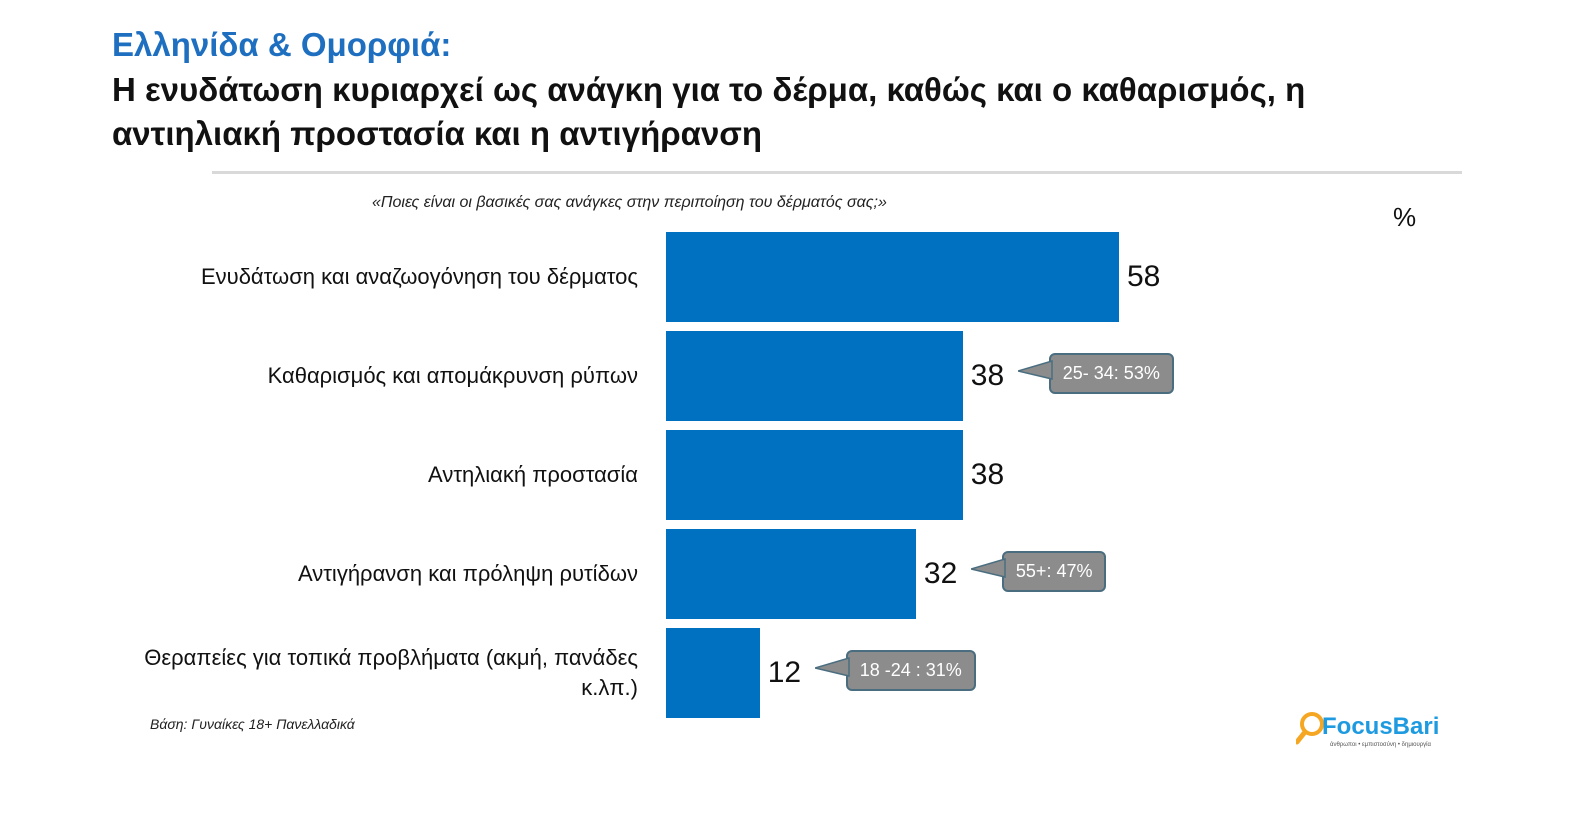 This screenshot has height=819, width=1593. I want to click on svg-text: FocusBari, so click(1380, 726).